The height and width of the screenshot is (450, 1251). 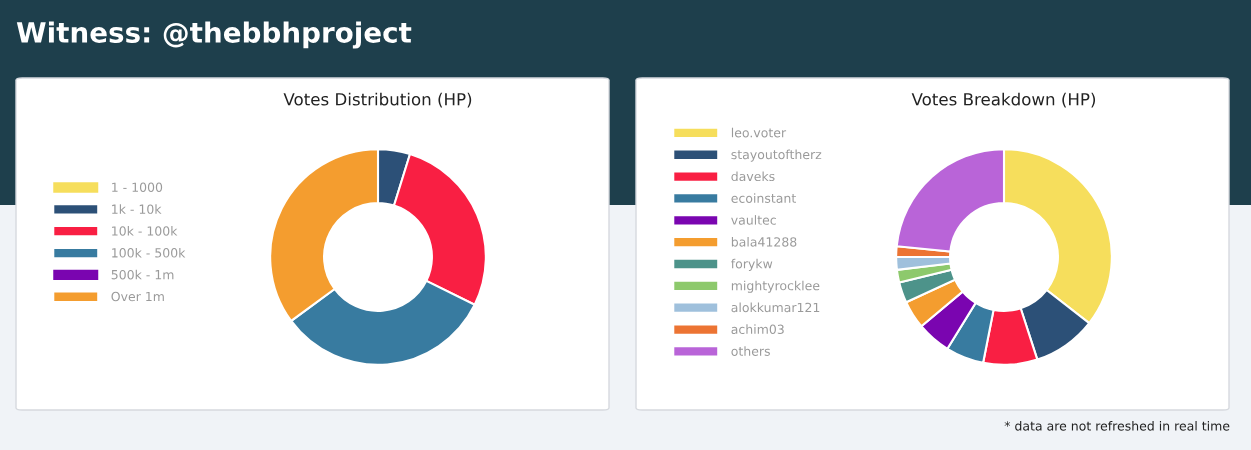 What do you see at coordinates (142, 274) in the screenshot?
I see `legend-label: 500k - 1m` at bounding box center [142, 274].